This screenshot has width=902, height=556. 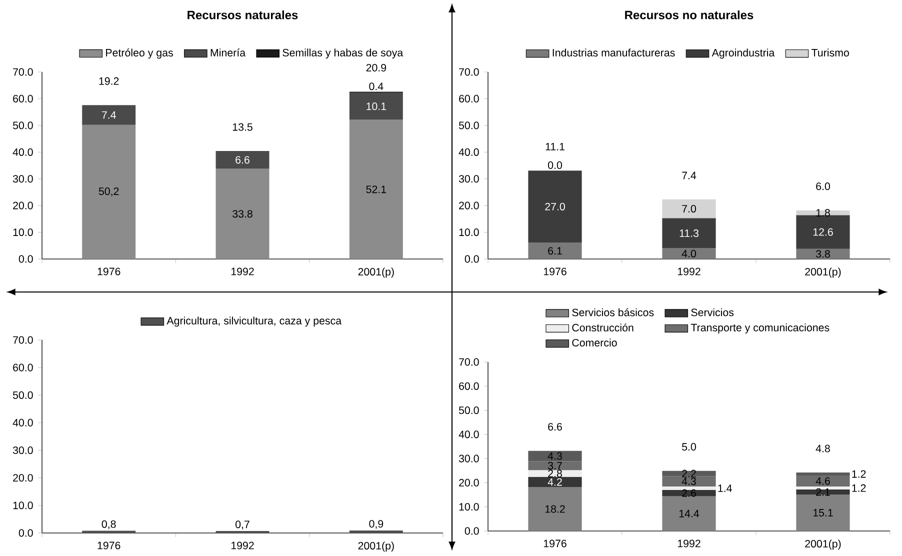 What do you see at coordinates (109, 525) in the screenshot?
I see `data-label: 0,8` at bounding box center [109, 525].